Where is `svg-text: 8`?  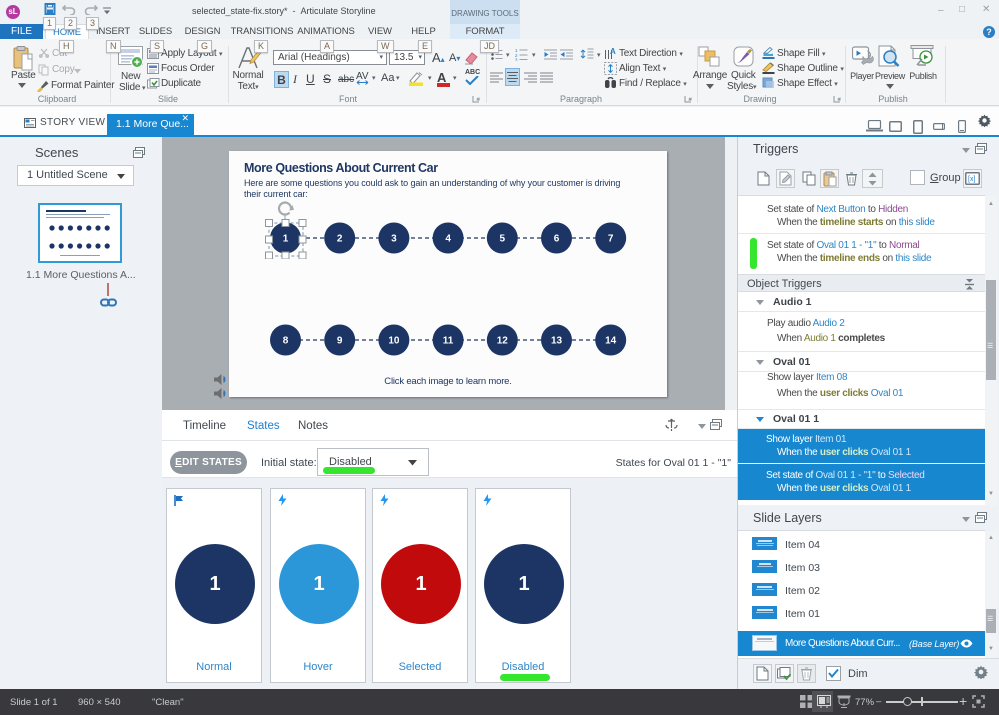 svg-text: 8 is located at coordinates (286, 341).